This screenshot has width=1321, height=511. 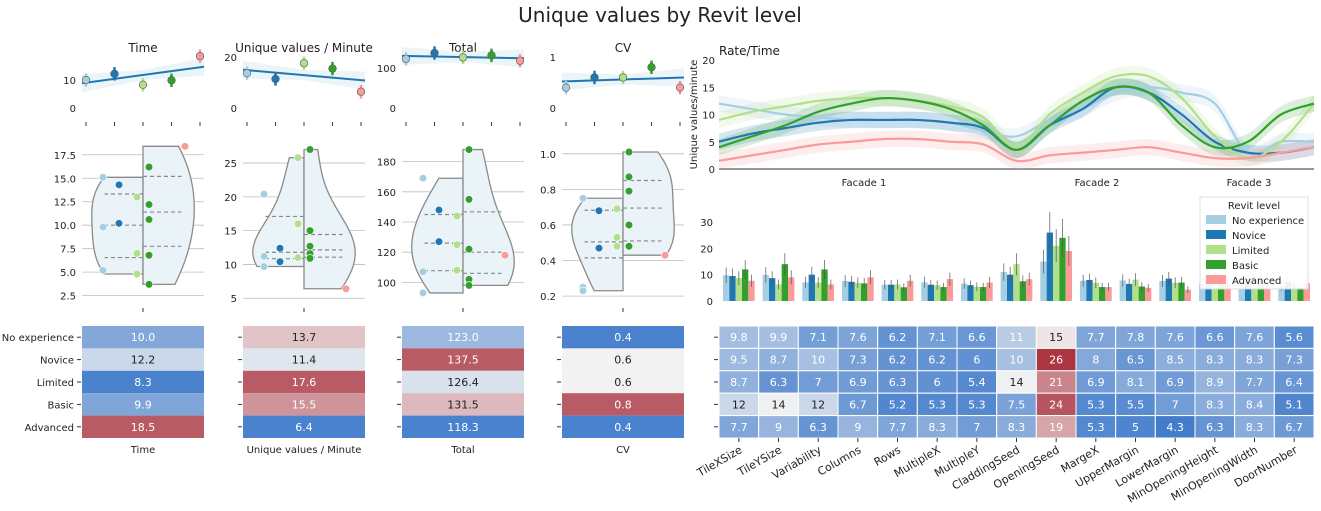 I want to click on figure-title: Unique values by Revit level, so click(x=660, y=15).